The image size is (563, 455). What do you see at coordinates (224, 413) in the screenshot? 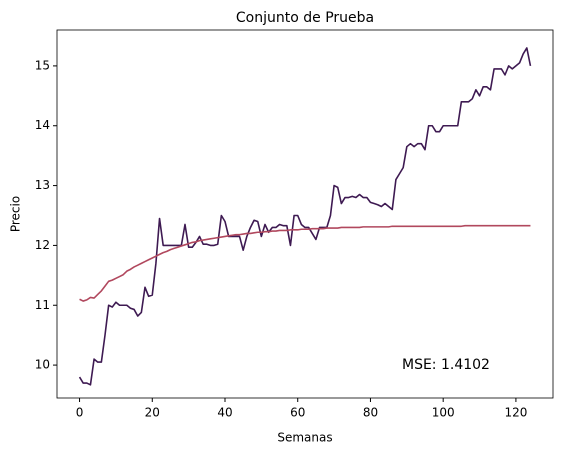
I see `x-tick-label: 40` at bounding box center [224, 413].